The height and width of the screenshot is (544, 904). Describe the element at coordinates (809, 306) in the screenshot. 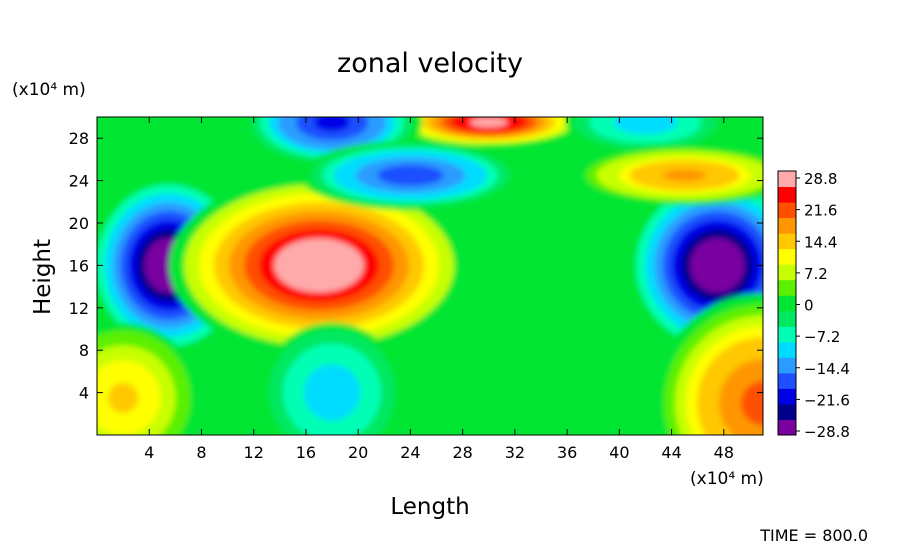

I see `colorbar-tick-label: 0` at that location.